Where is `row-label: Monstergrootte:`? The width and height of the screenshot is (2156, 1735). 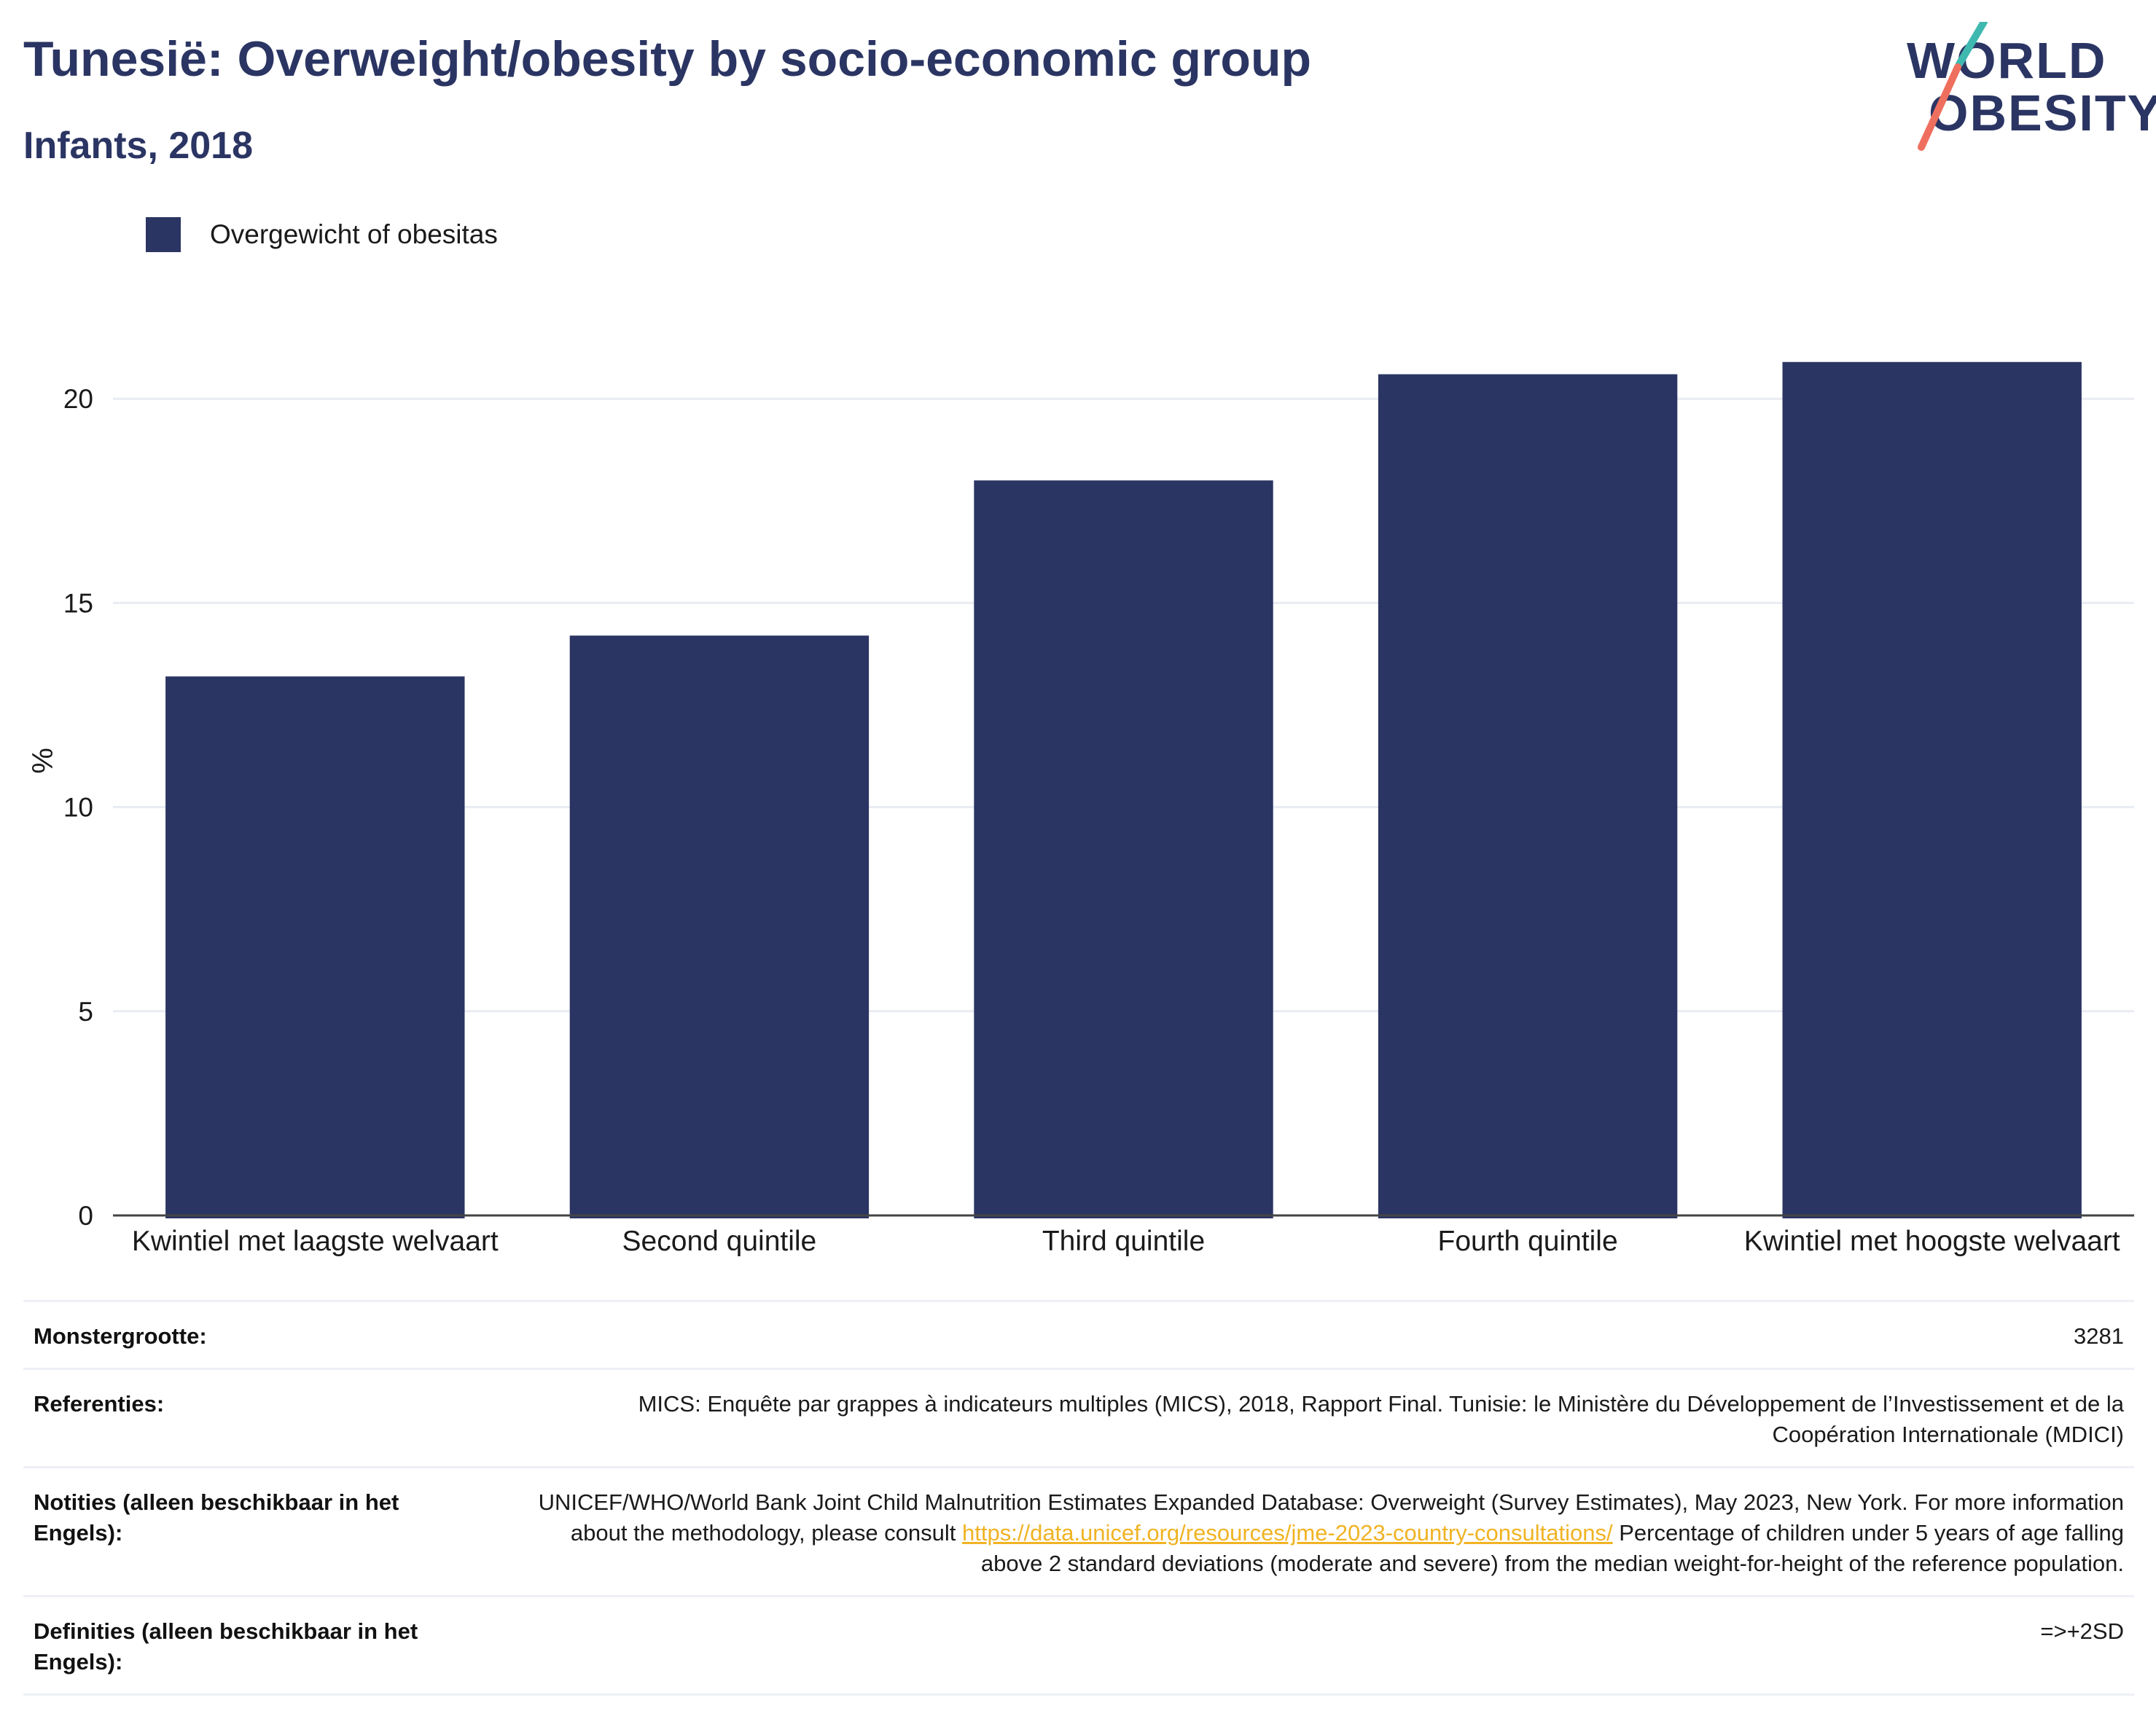
row-label: Monstergrootte: is located at coordinates (120, 1336).